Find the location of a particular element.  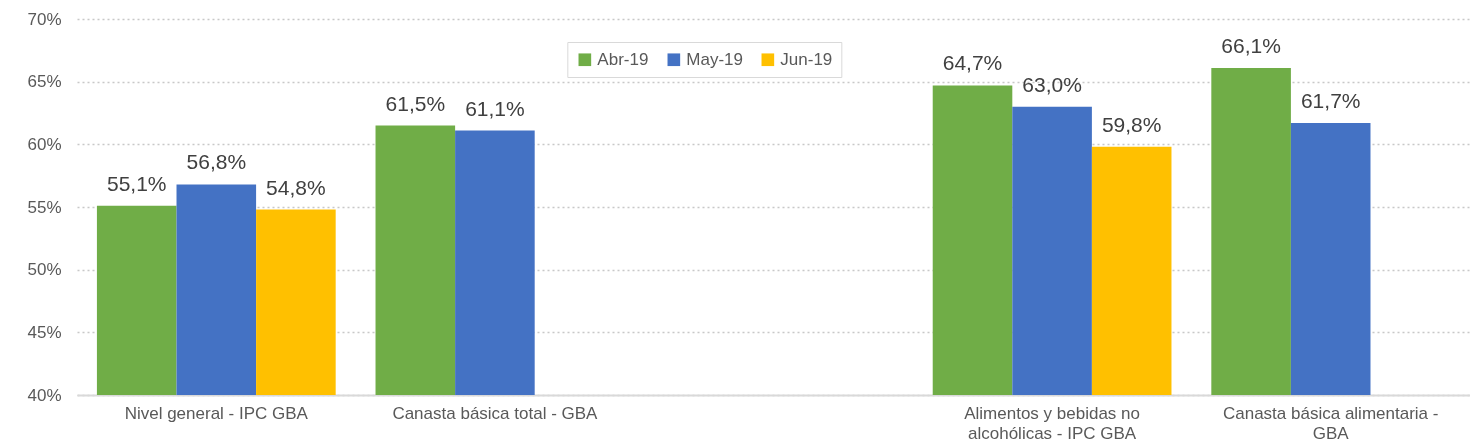

data-label: 61,1% is located at coordinates (495, 108).